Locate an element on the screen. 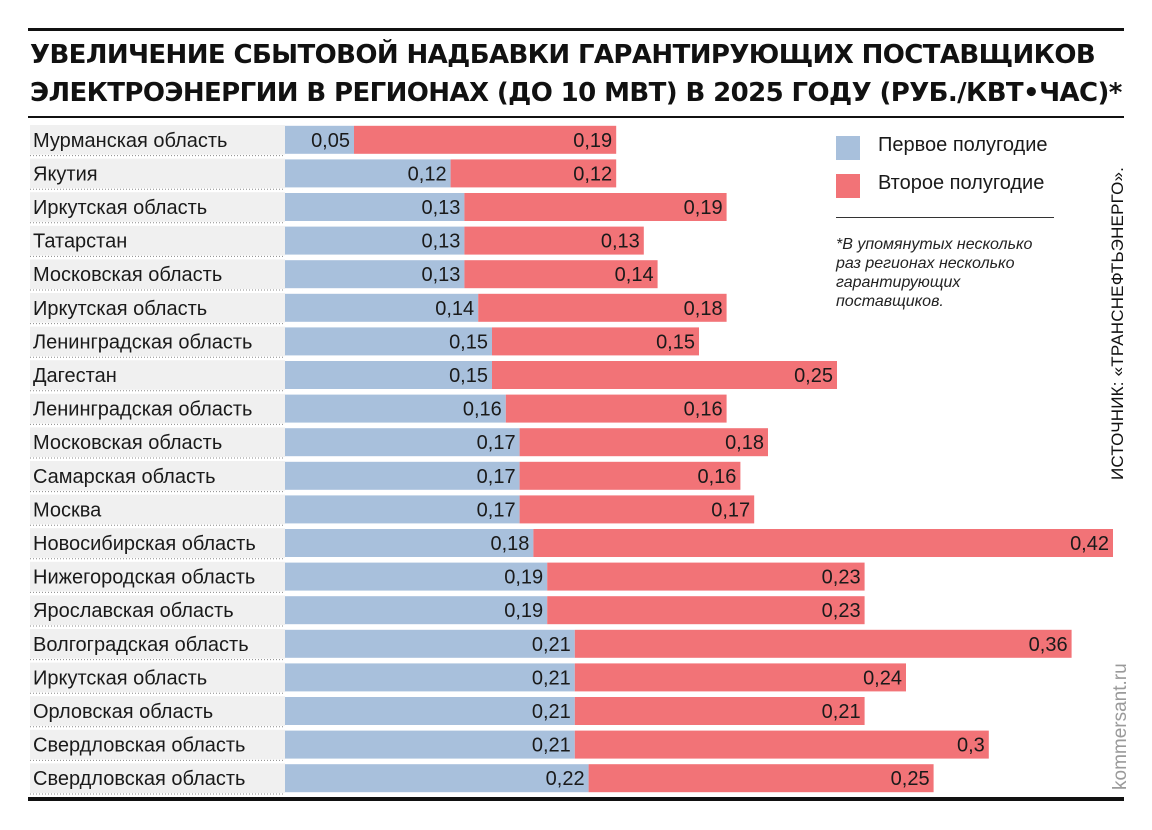 The image size is (1152, 830). value-label-first-half: 0,05 is located at coordinates (330, 141).